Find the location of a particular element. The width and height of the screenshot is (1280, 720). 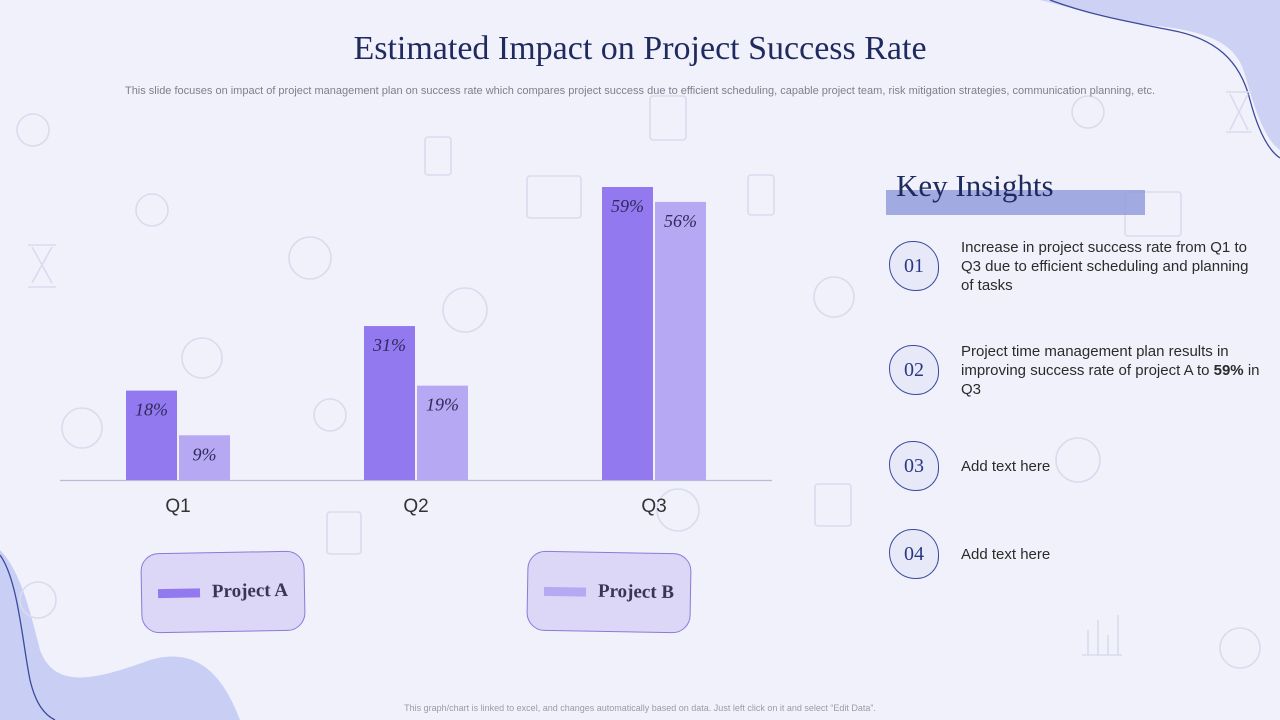

bar-chart-icon is located at coordinates (1102, 635).